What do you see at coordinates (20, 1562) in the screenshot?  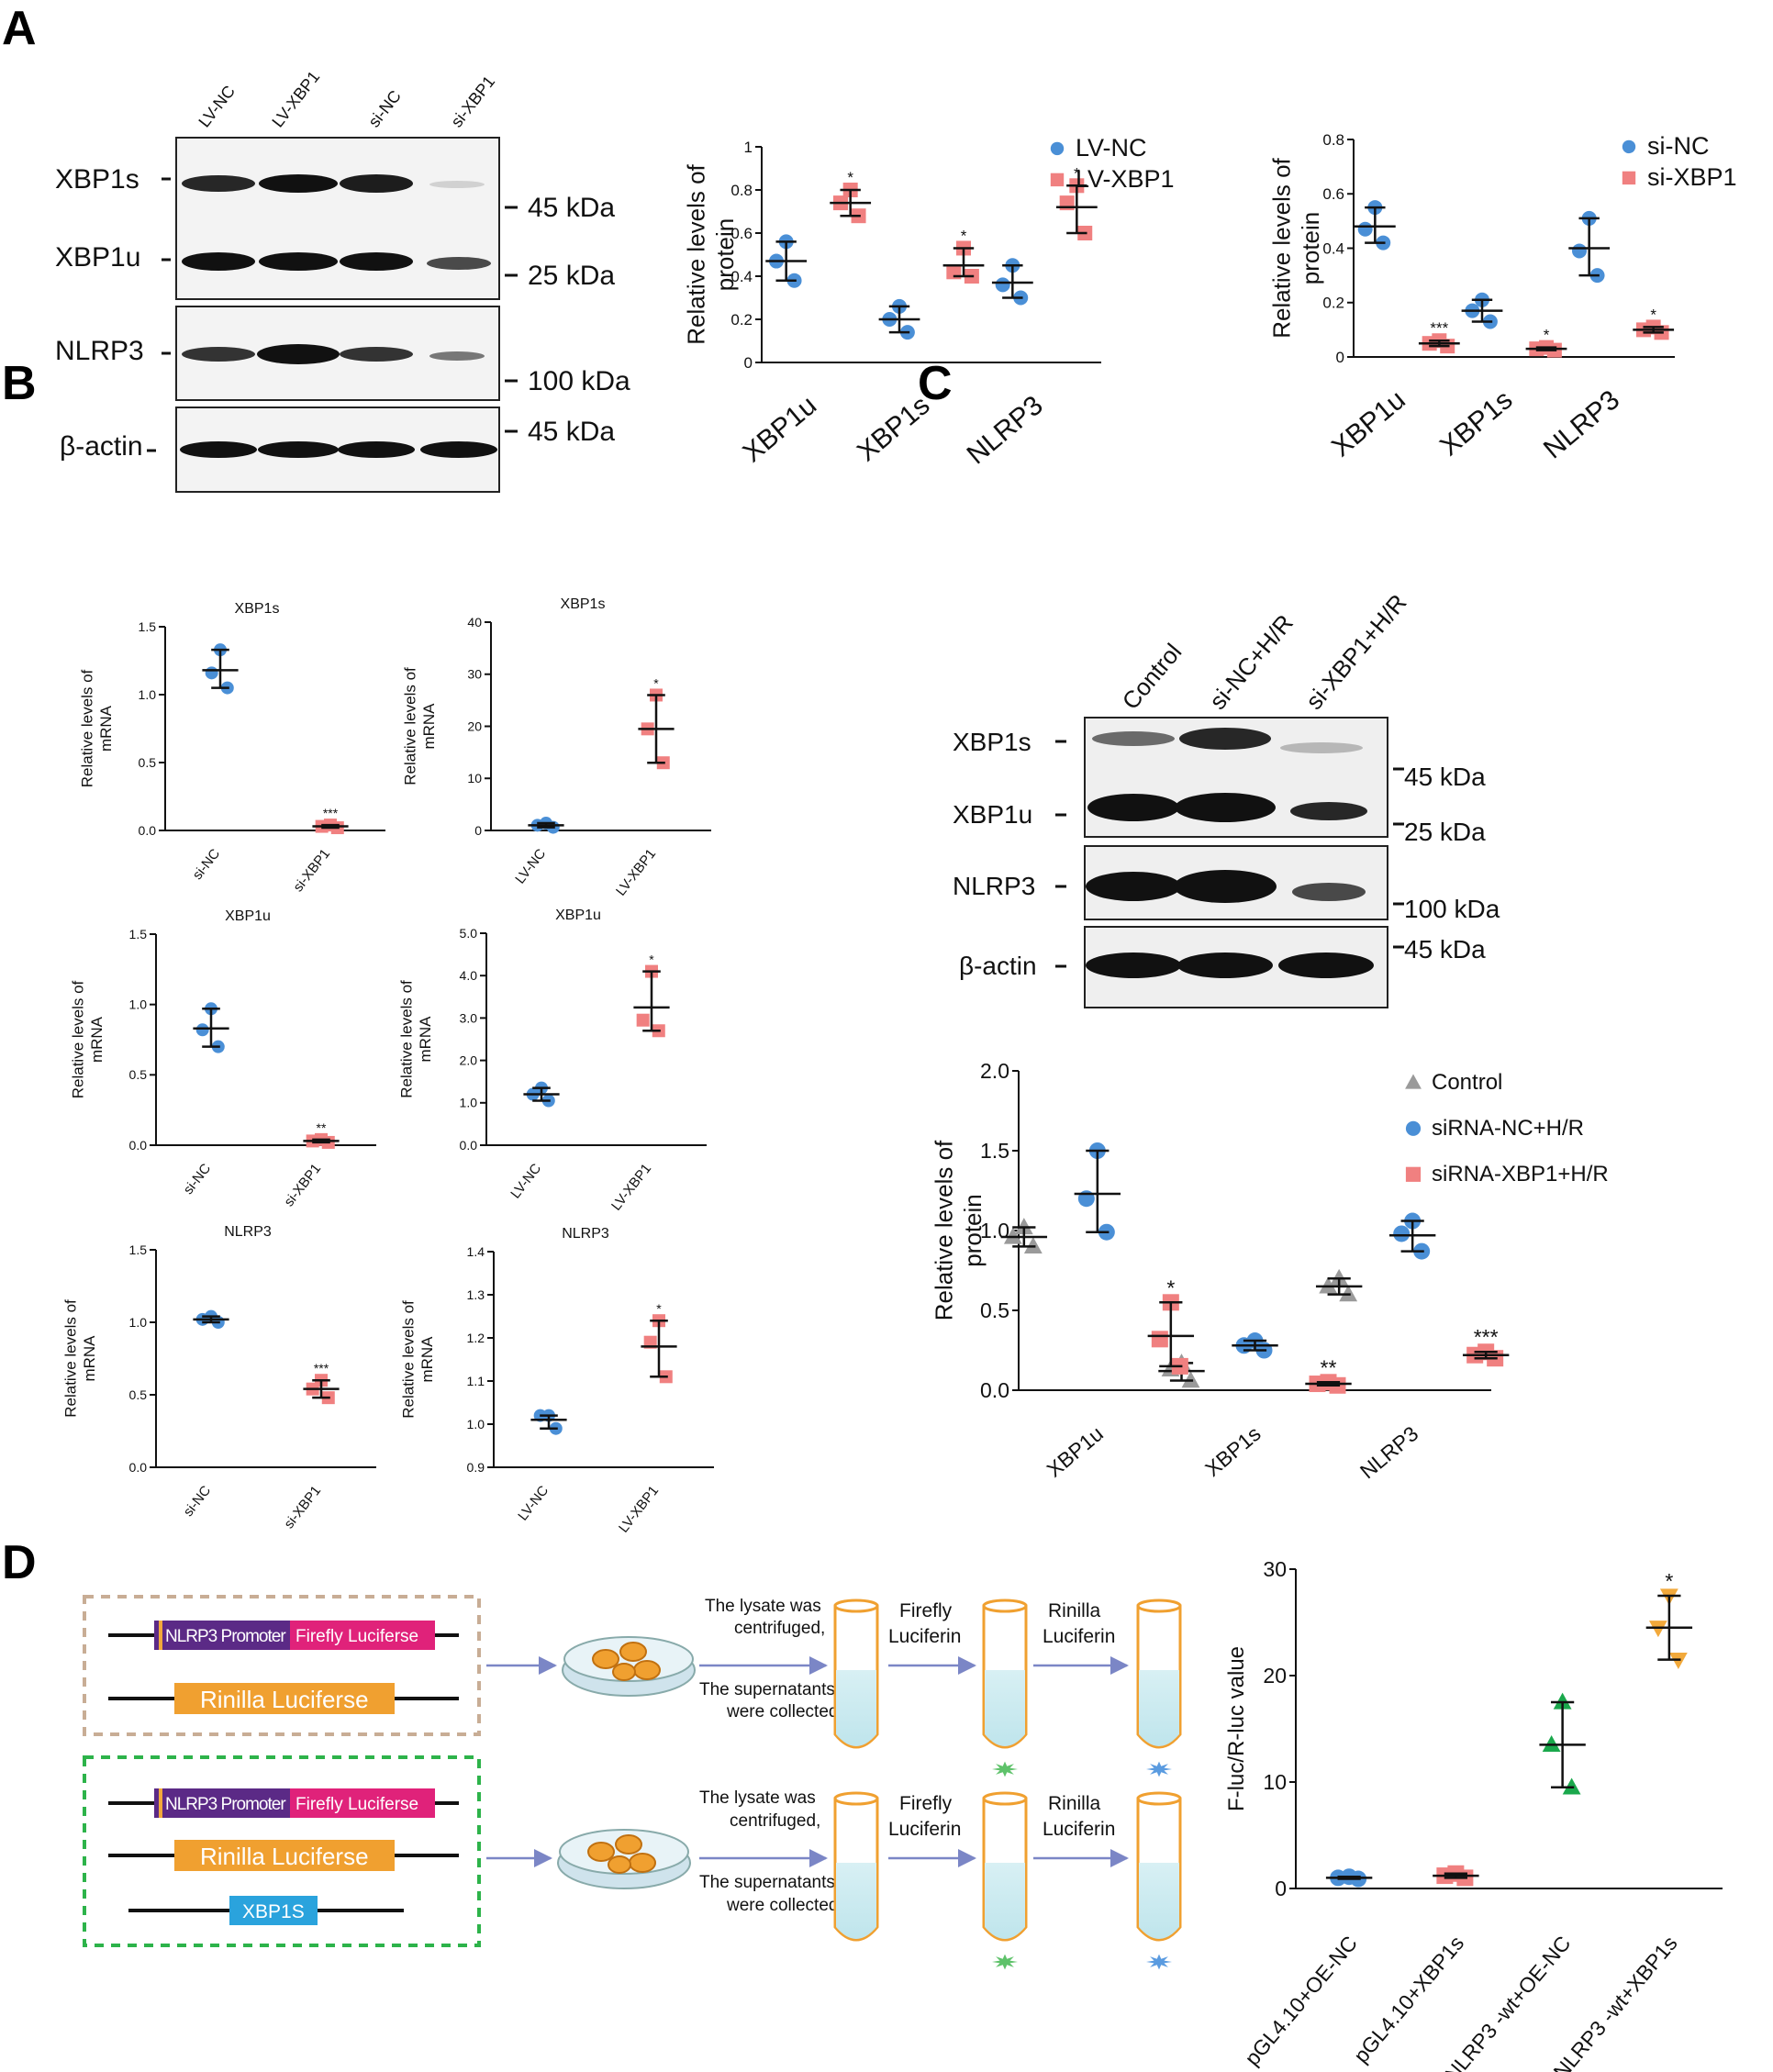 I see `panel-label-d: D` at bounding box center [20, 1562].